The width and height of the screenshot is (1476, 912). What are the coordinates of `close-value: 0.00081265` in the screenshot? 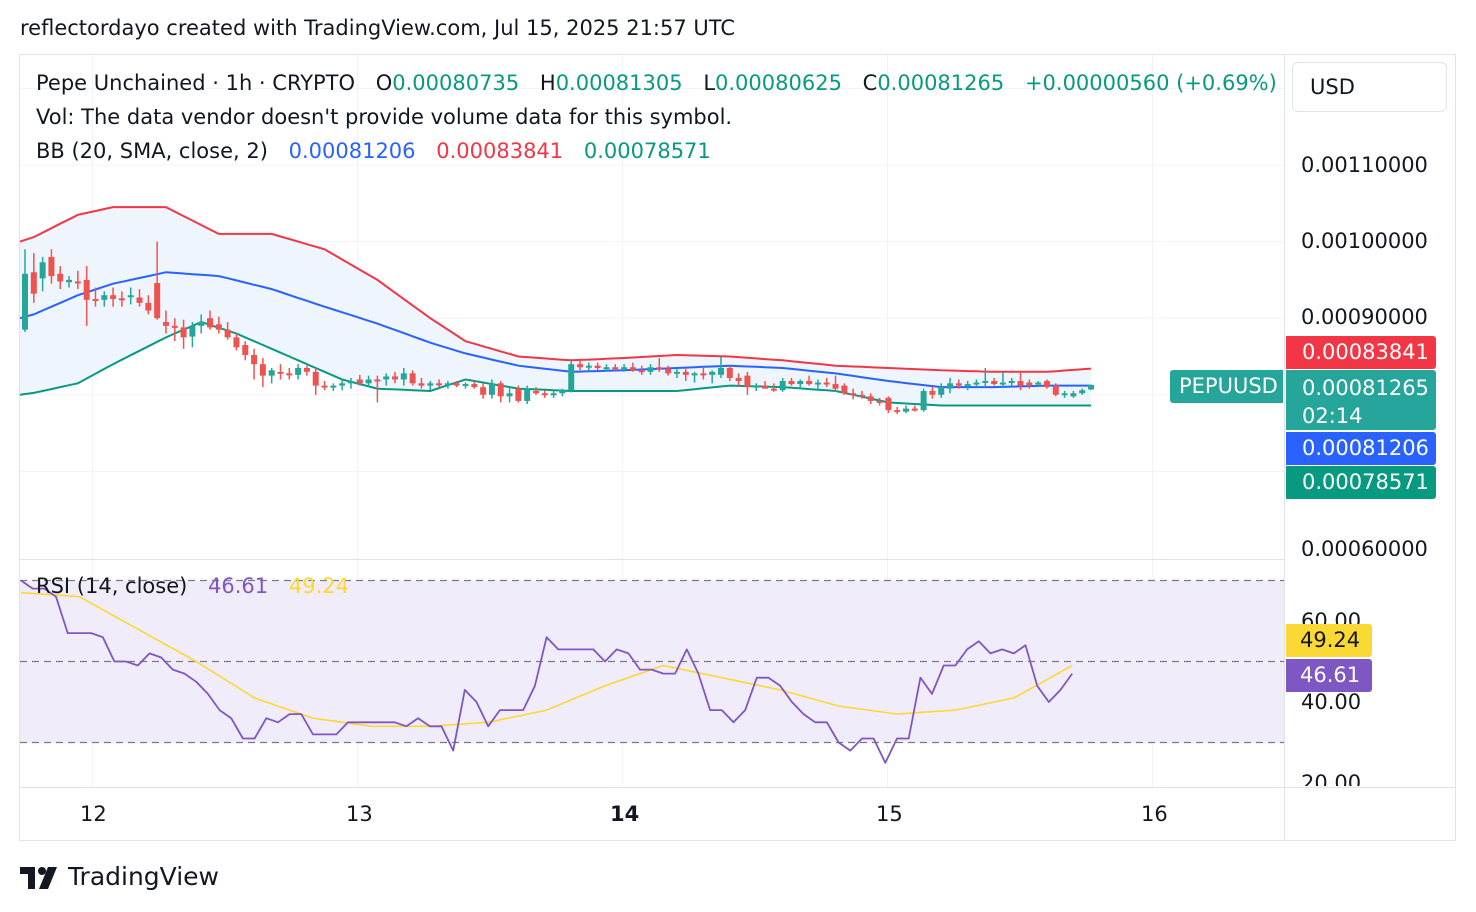 It's located at (941, 83).